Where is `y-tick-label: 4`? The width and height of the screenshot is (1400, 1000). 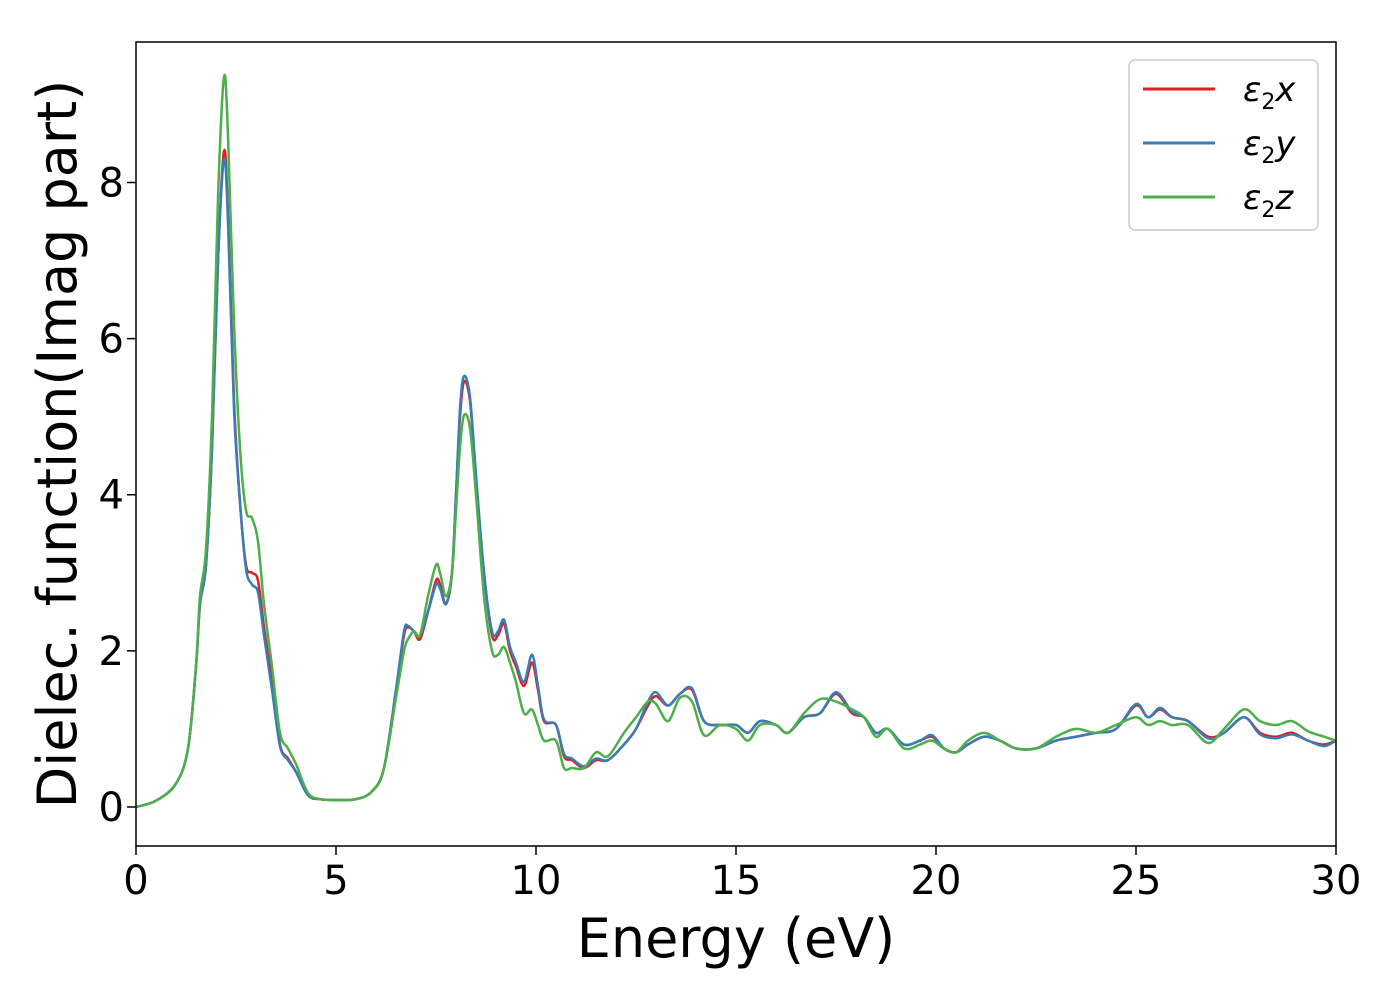
y-tick-label: 4 is located at coordinates (111, 496).